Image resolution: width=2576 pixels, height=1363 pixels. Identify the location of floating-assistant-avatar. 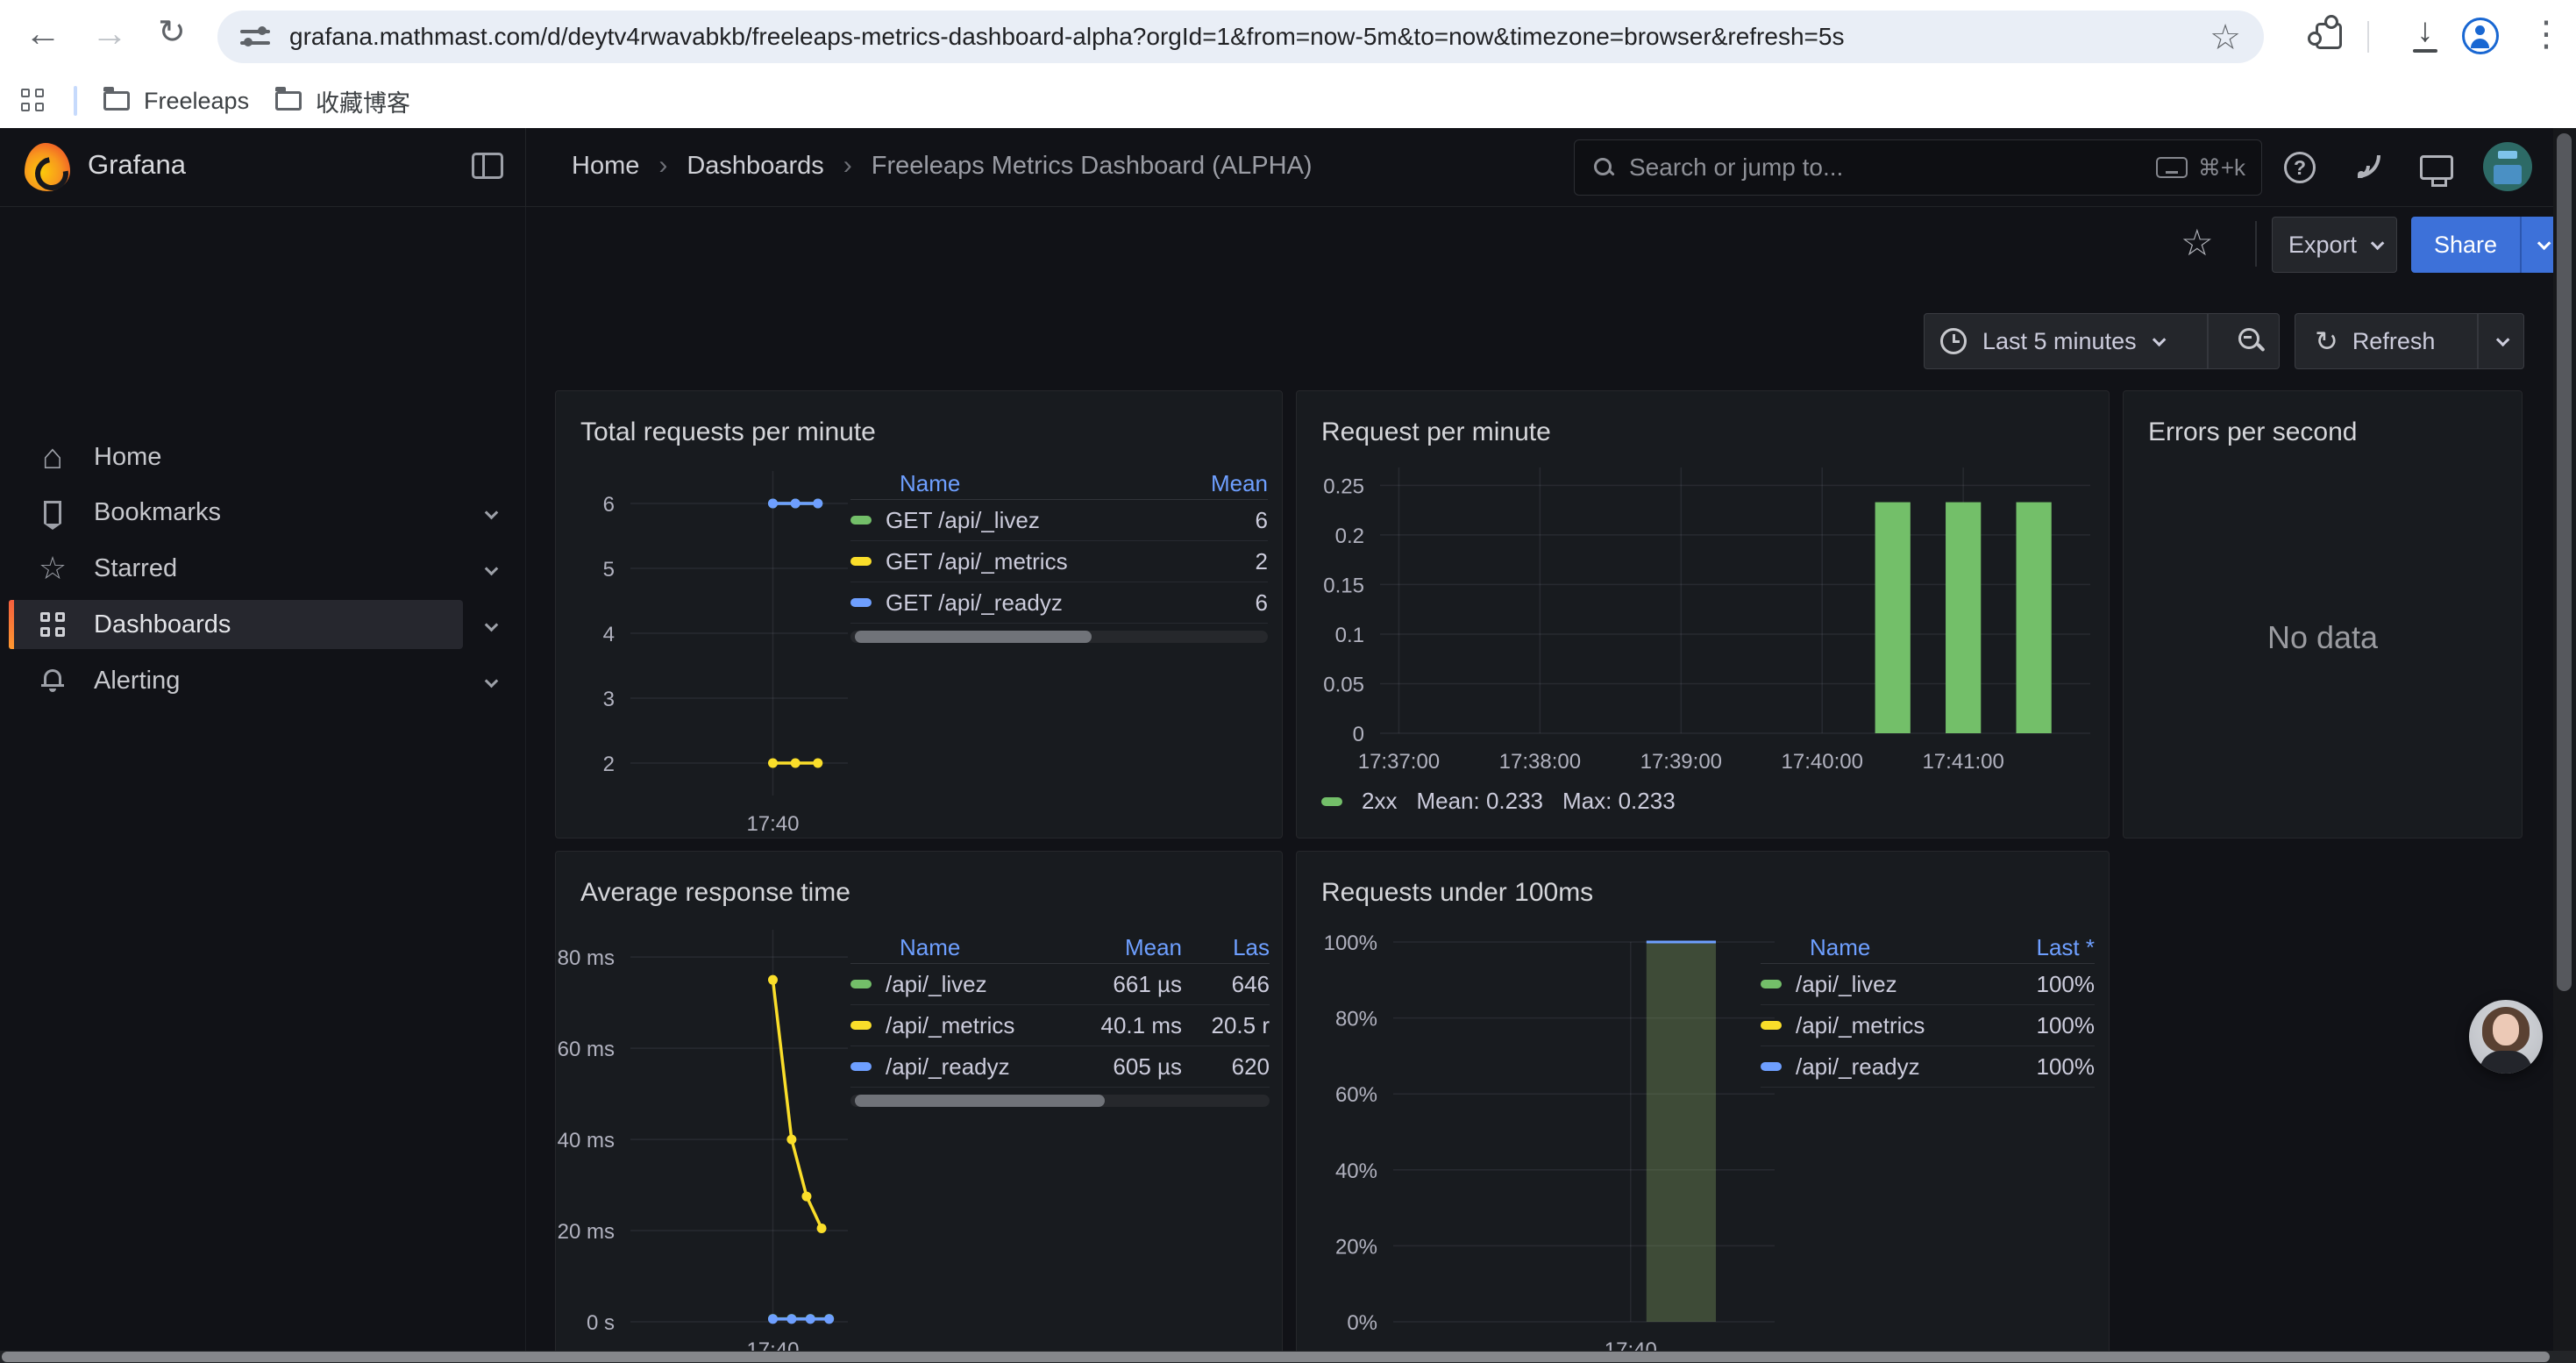
(2506, 1037).